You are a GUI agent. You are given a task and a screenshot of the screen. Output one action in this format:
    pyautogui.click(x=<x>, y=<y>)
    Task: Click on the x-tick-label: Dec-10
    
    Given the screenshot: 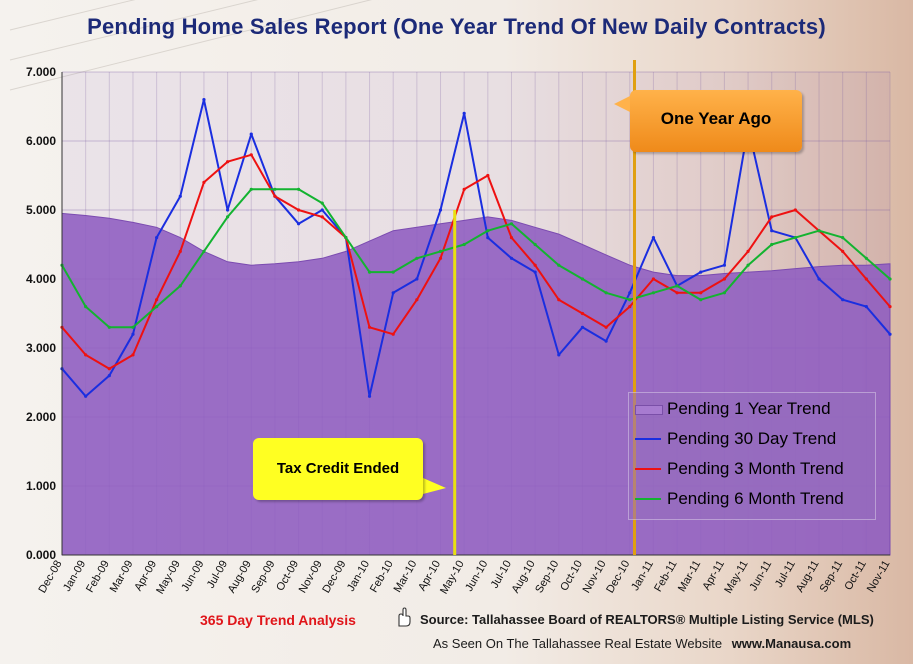 What is the action you would take?
    pyautogui.click(x=618, y=577)
    